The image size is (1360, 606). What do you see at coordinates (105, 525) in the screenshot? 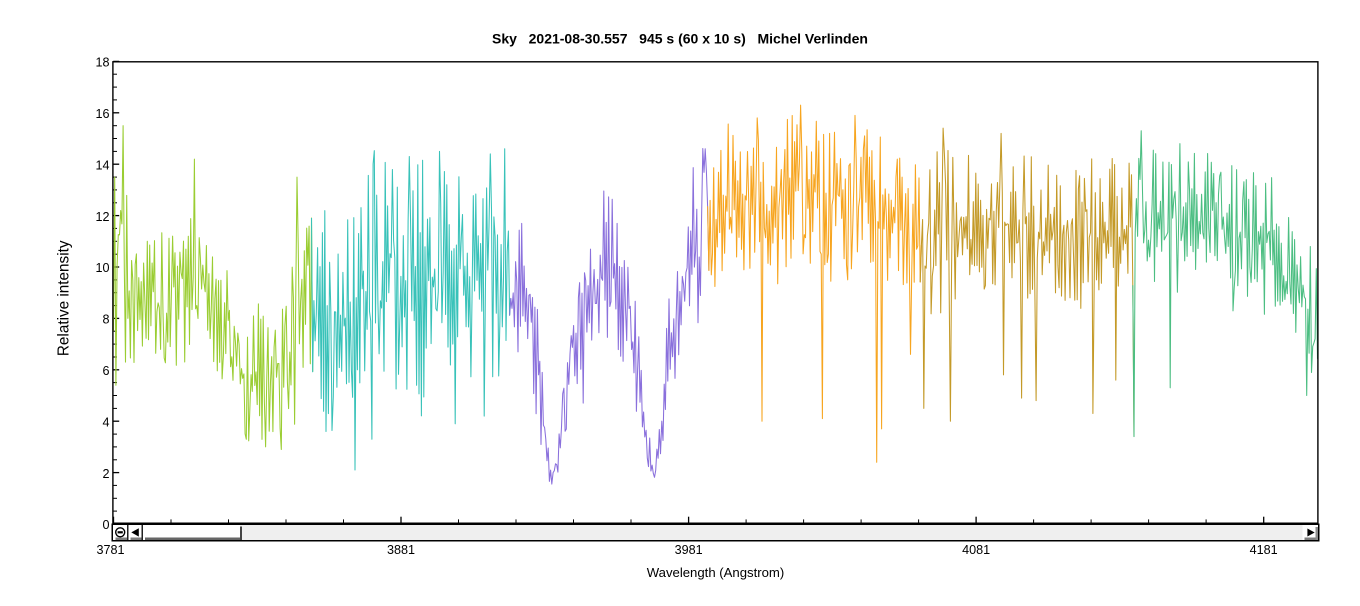
I see `svg-text: 0` at bounding box center [105, 525].